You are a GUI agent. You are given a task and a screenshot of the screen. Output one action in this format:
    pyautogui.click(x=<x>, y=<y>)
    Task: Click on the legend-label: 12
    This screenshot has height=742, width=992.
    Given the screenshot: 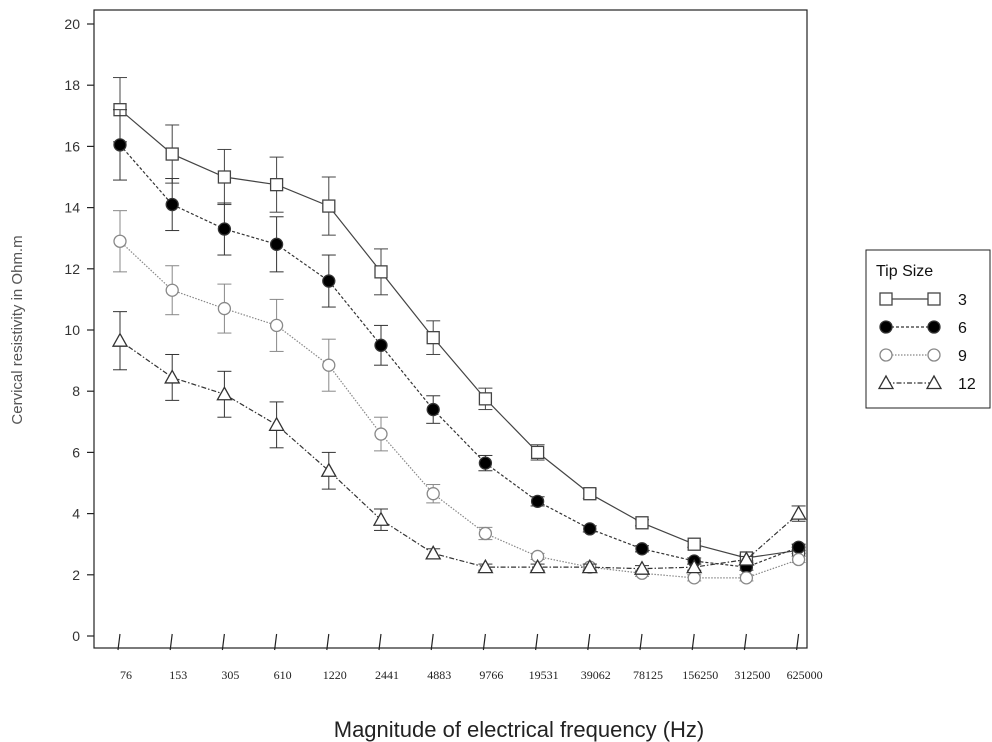 What is the action you would take?
    pyautogui.click(x=967, y=384)
    